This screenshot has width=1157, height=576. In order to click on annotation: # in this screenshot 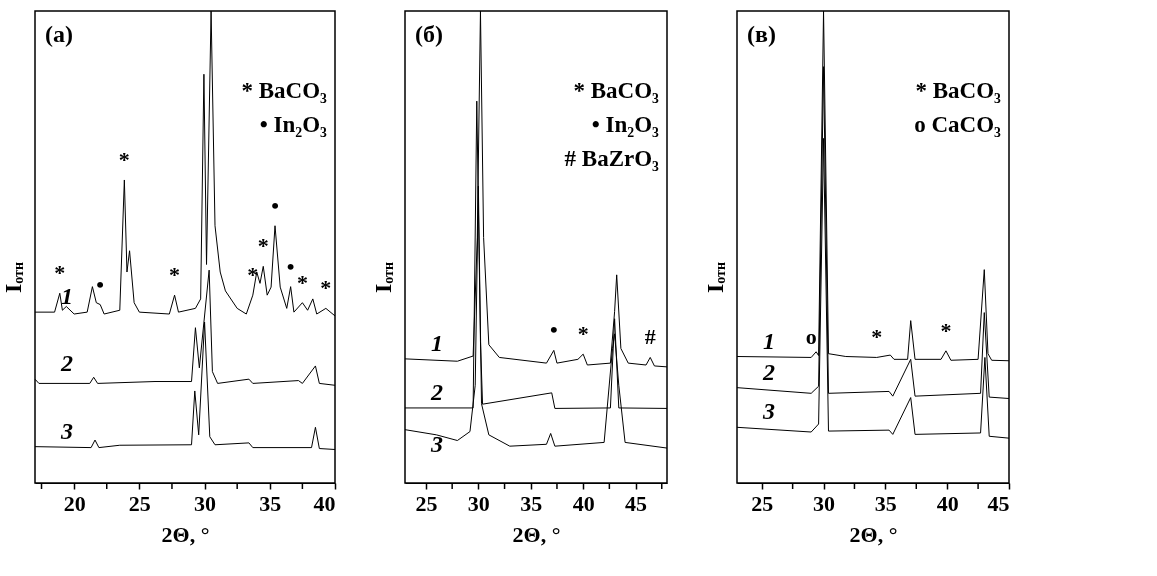, I will do `click(650, 337)`.